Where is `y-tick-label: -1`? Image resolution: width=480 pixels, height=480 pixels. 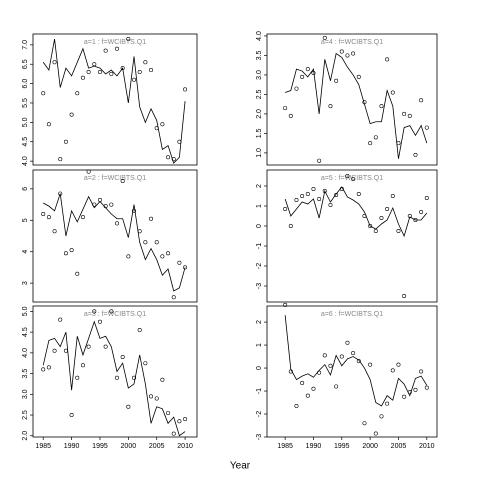
y-tick-label: -1 is located at coordinates (259, 246).